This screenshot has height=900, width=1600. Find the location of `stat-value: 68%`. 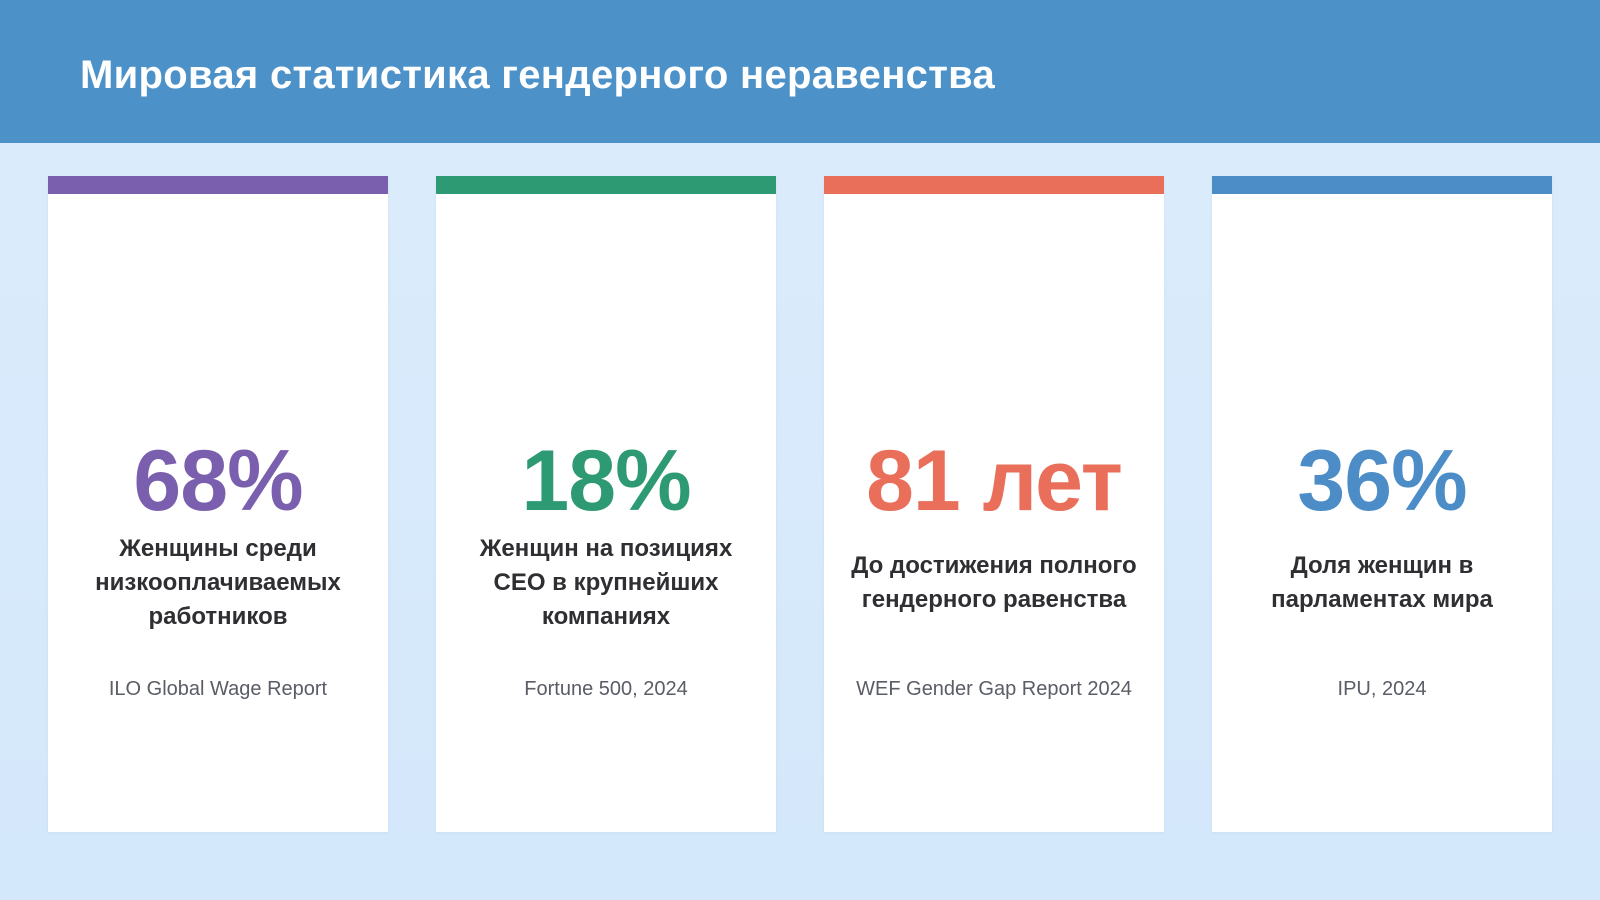

stat-value: 68% is located at coordinates (218, 481).